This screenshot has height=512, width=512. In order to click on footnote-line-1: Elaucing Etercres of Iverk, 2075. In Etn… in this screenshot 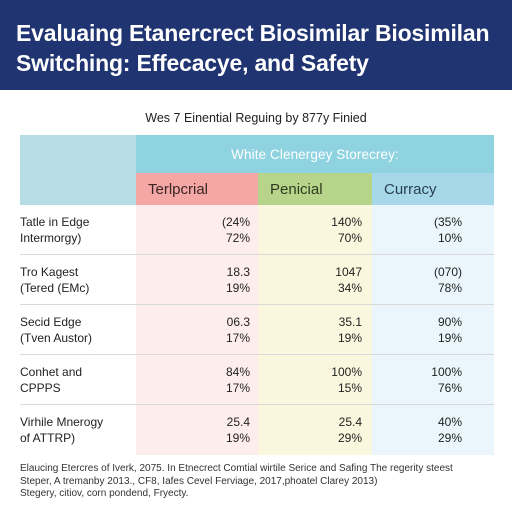, I will do `click(236, 468)`.